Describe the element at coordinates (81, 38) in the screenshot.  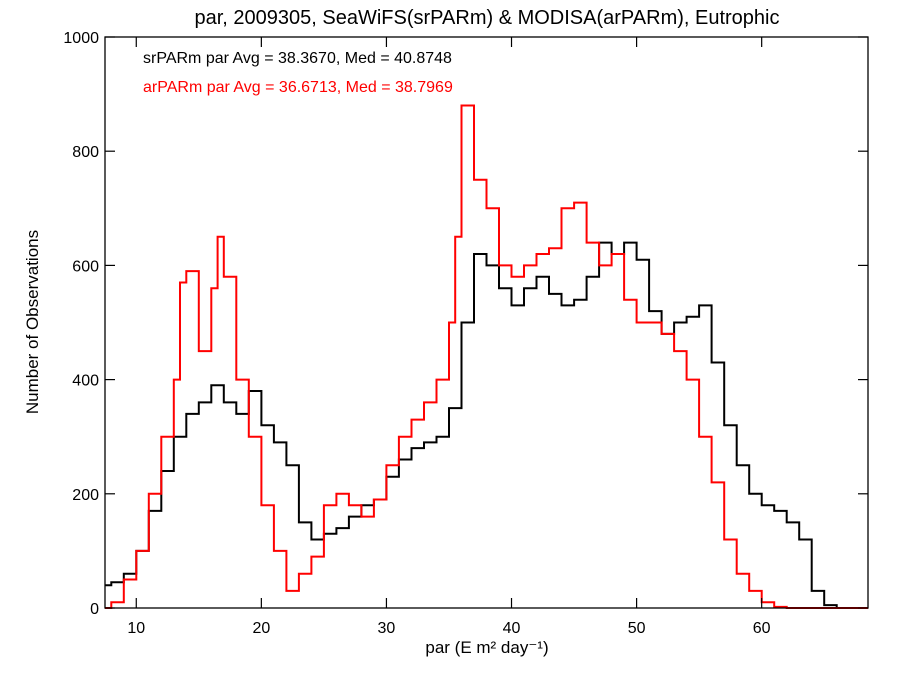
I see `y-tick-label: 1000` at that location.